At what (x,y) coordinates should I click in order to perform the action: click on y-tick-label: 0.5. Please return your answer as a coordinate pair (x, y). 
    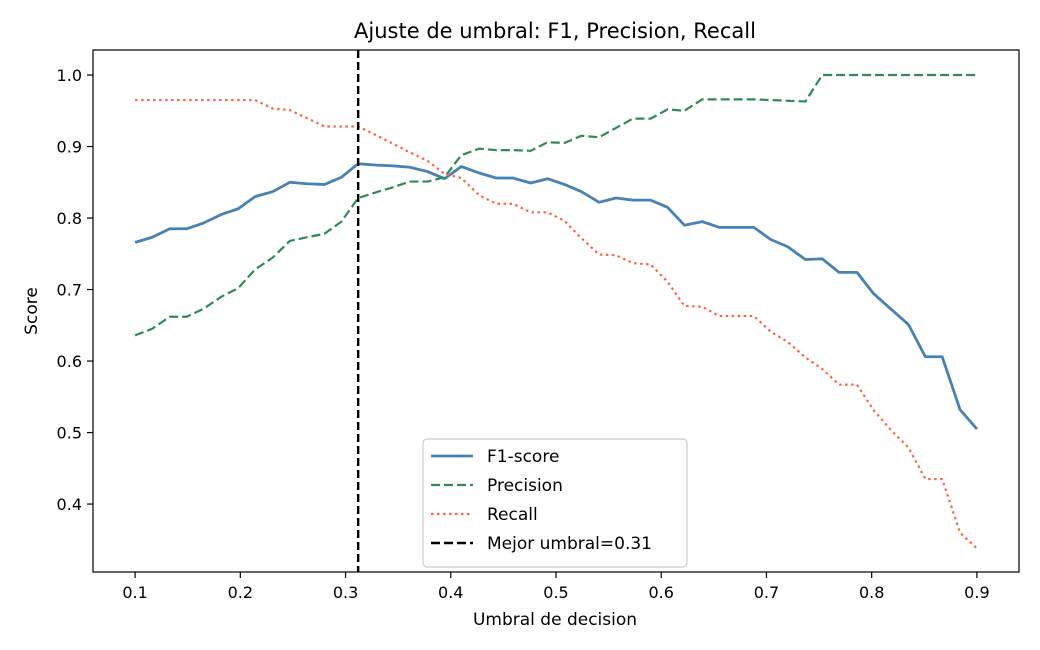
    Looking at the image, I should click on (69, 433).